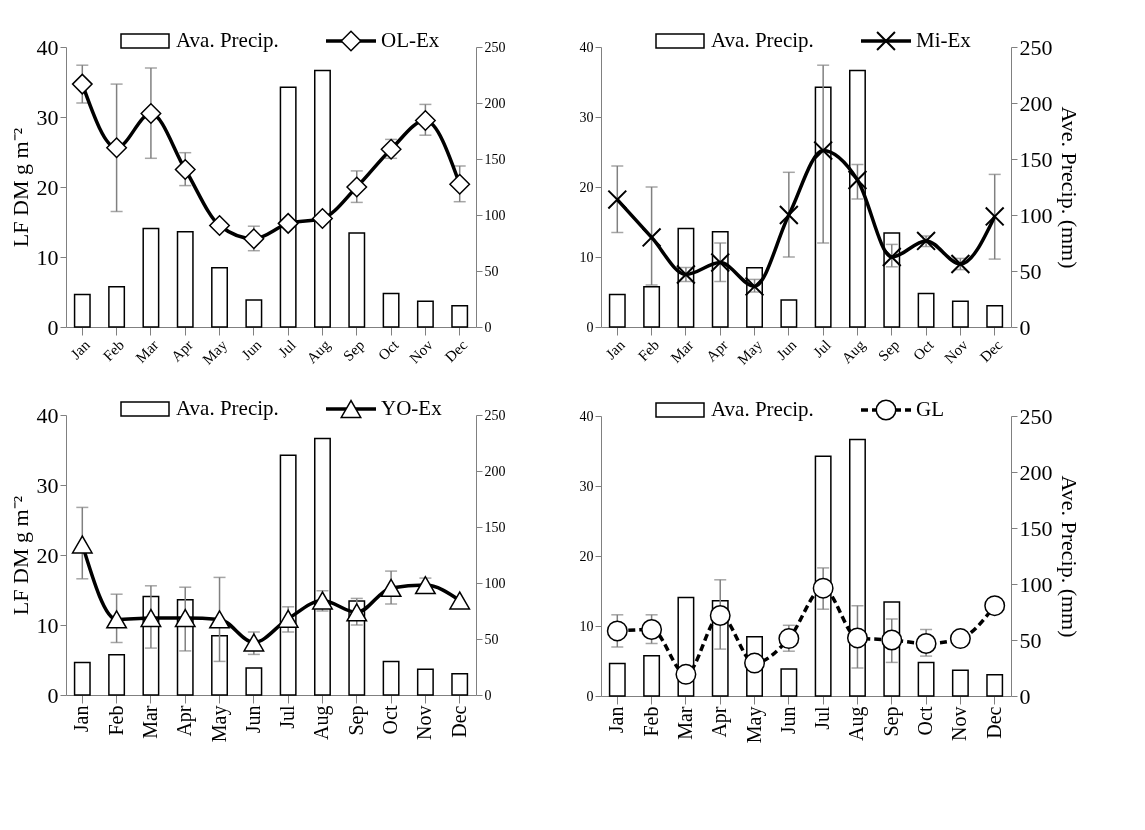 The width and height of the screenshot is (1145, 830). I want to click on y2-tick-label: 250, so click(495, 47).